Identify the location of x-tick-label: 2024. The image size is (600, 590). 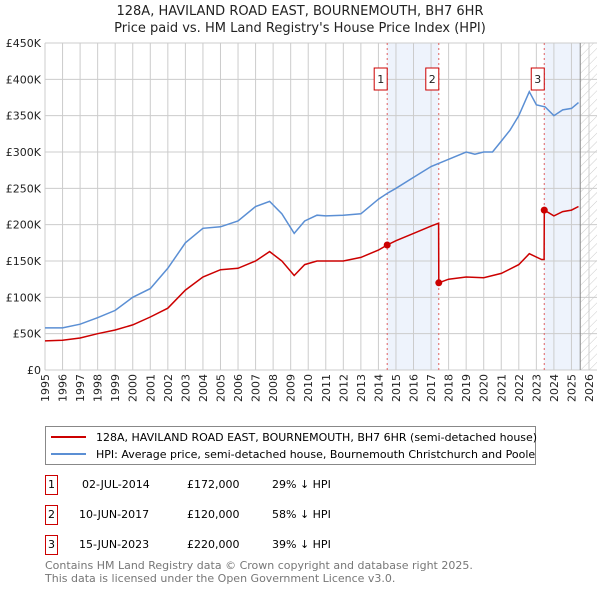
(554, 388).